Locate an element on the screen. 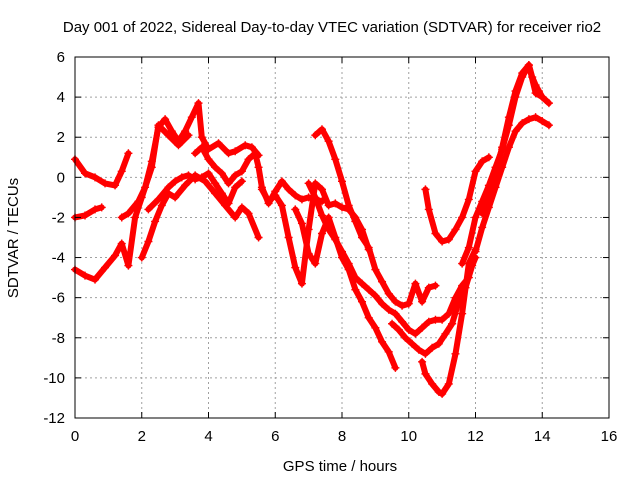 Image resolution: width=640 pixels, height=480 pixels. series-s6 is located at coordinates (195, 191).